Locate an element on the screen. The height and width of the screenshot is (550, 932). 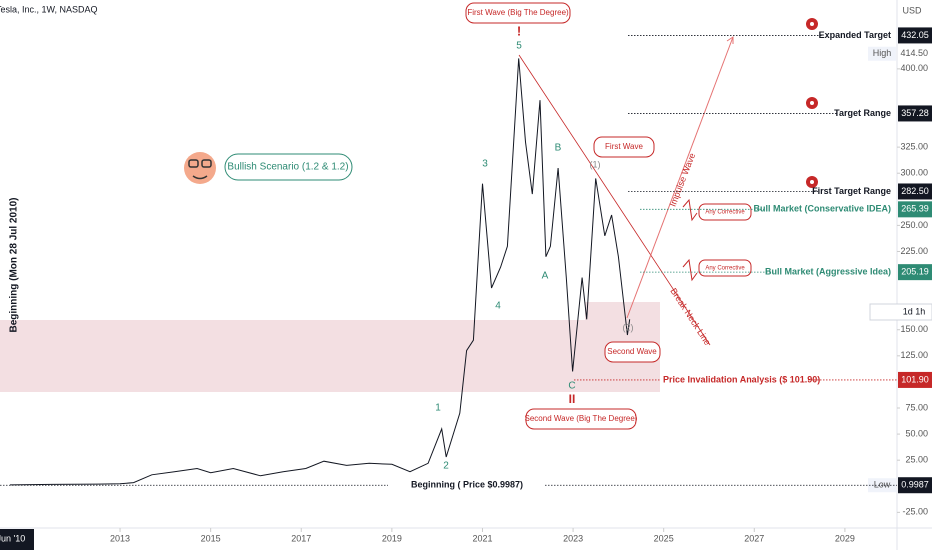
price-badge-label: 265.39 is located at coordinates (915, 209).